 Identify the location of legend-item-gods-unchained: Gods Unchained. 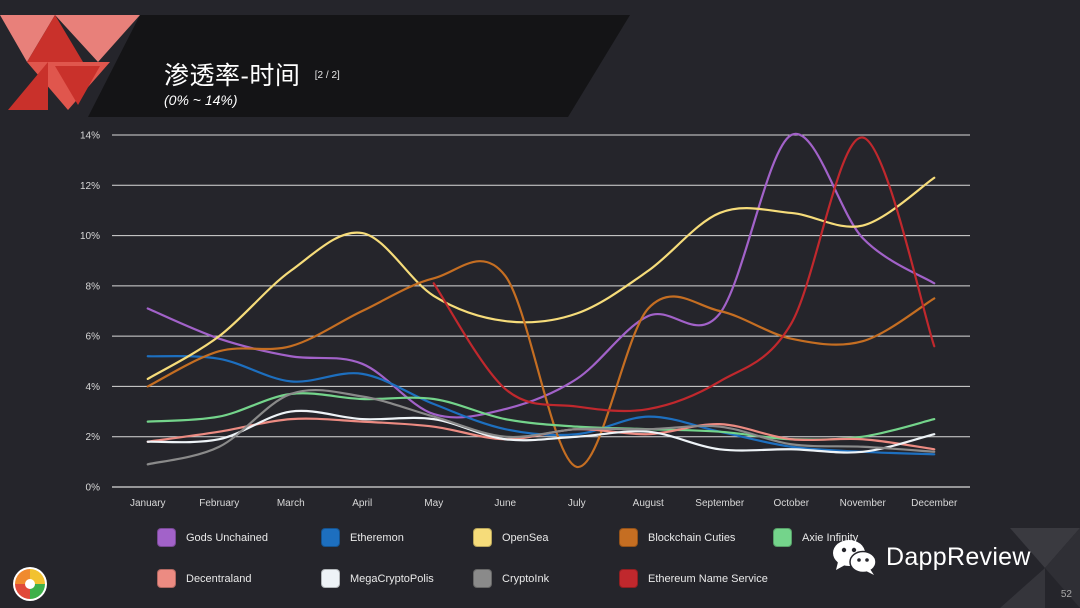
(212, 537).